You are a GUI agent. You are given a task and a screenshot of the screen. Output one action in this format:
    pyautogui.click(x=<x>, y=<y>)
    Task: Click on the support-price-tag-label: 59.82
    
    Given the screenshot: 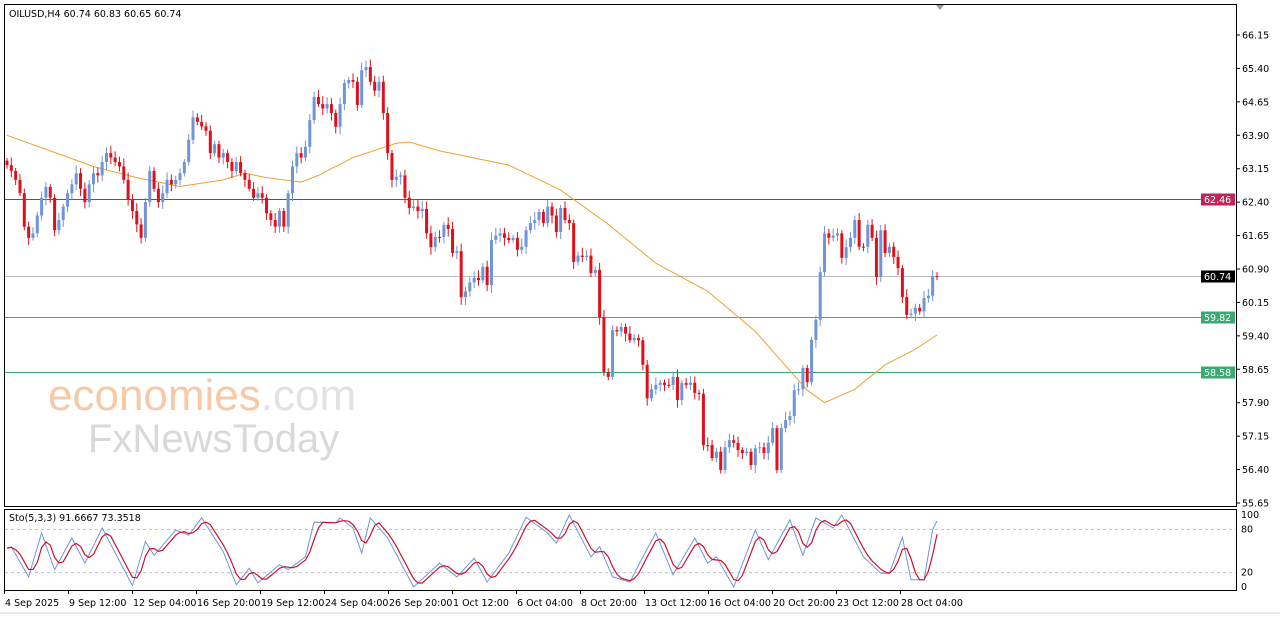 What is the action you would take?
    pyautogui.click(x=1217, y=318)
    